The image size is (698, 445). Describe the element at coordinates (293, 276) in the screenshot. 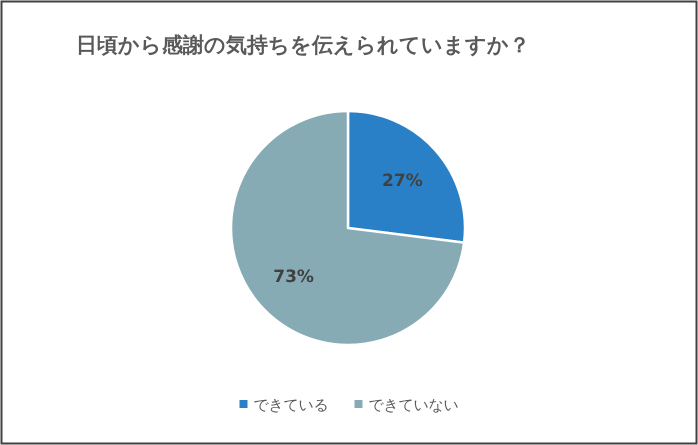

I see `data-label: 73%` at that location.